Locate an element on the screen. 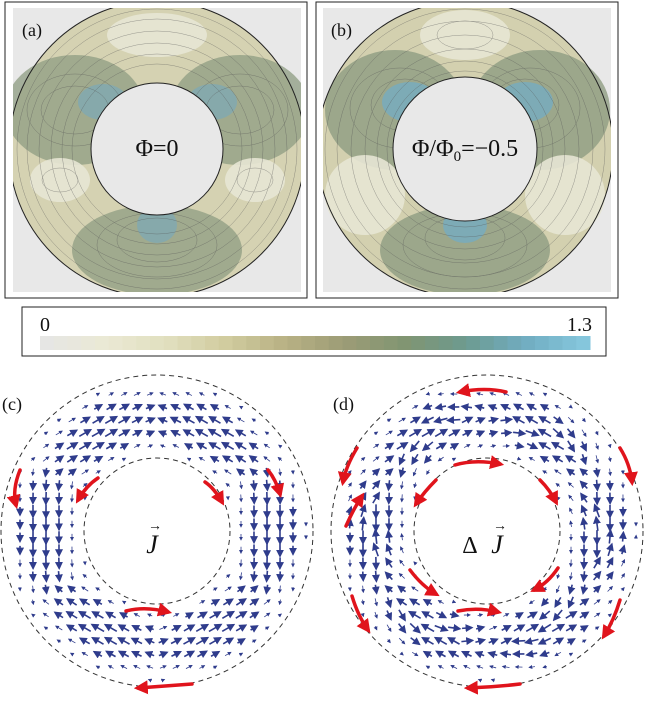 Image resolution: width=651 pixels, height=701 pixels. panel-b-label: Φ/Φ0=−0.5 is located at coordinates (465, 150).